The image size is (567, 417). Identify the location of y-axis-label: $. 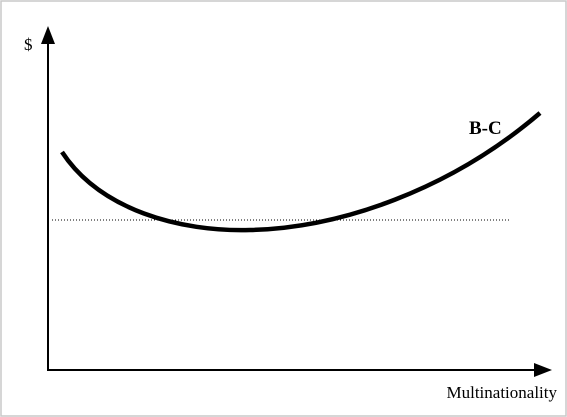
(28, 44).